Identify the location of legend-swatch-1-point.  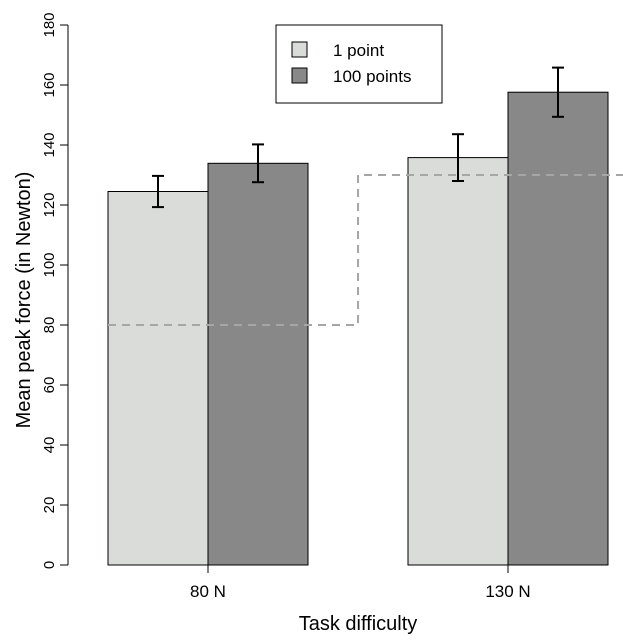
(299, 49).